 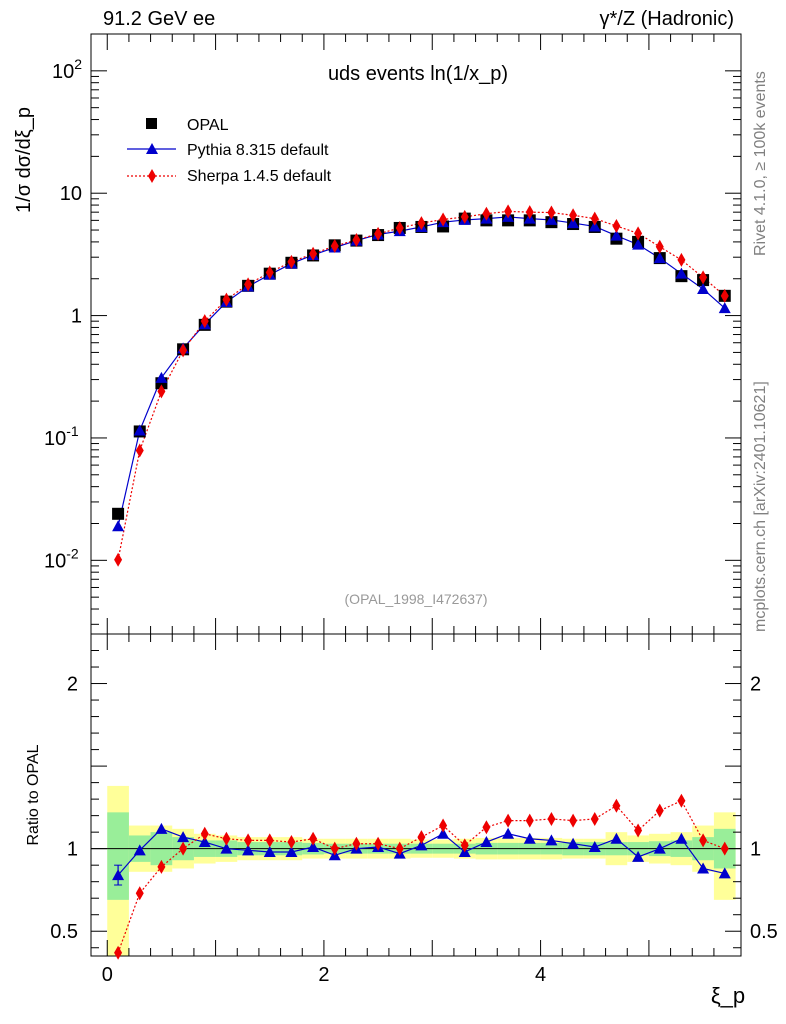 What do you see at coordinates (728, 995) in the screenshot?
I see `x-axis-label: ξ_p` at bounding box center [728, 995].